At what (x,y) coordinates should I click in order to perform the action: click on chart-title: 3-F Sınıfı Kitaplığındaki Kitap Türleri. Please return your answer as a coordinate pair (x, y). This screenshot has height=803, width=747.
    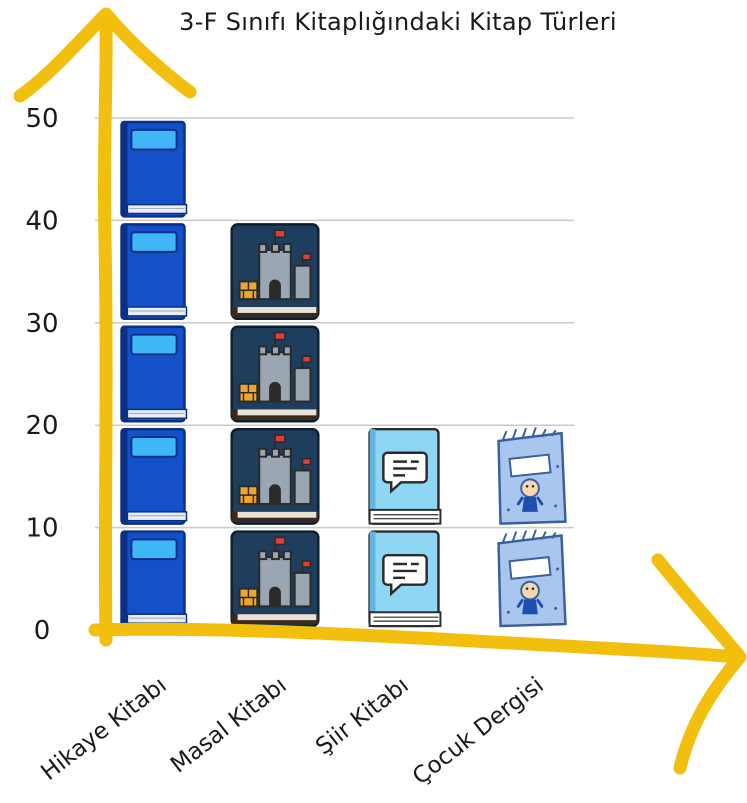
    Looking at the image, I should click on (398, 22).